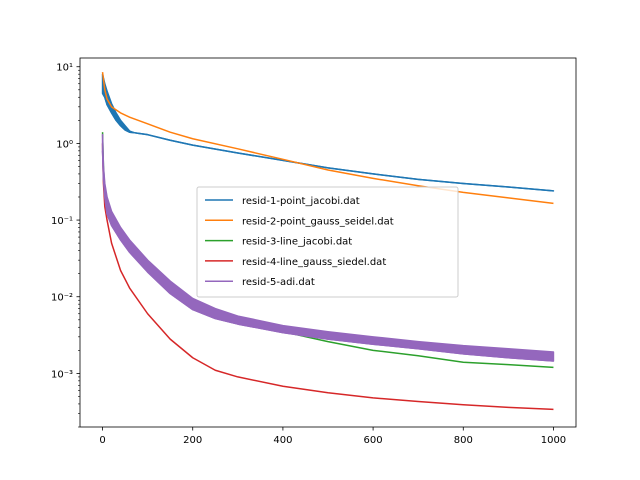 This screenshot has height=480, width=640. I want to click on series-line, so click(327, 142).